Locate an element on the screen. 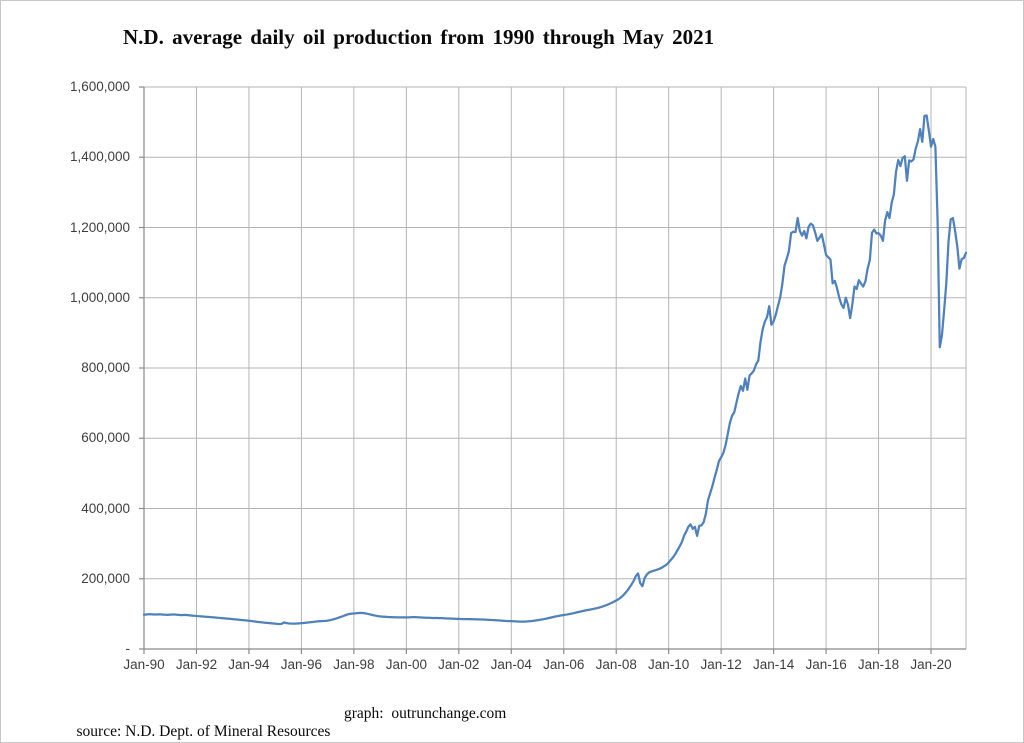 This screenshot has height=743, width=1024. y-axis-tick-label: 400,000 is located at coordinates (105, 508).